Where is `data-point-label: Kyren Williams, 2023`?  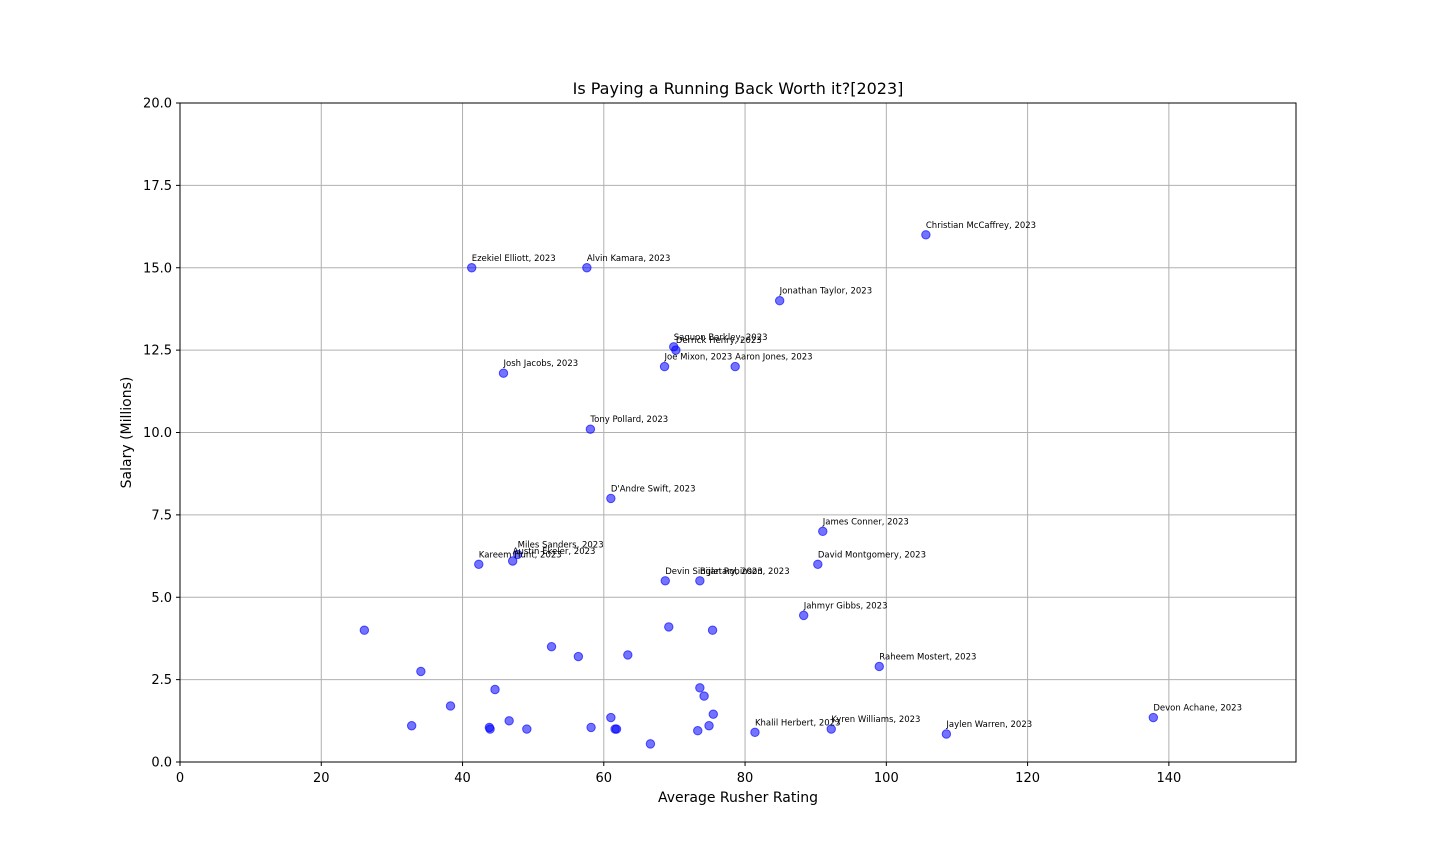 data-point-label: Kyren Williams, 2023 is located at coordinates (875, 720).